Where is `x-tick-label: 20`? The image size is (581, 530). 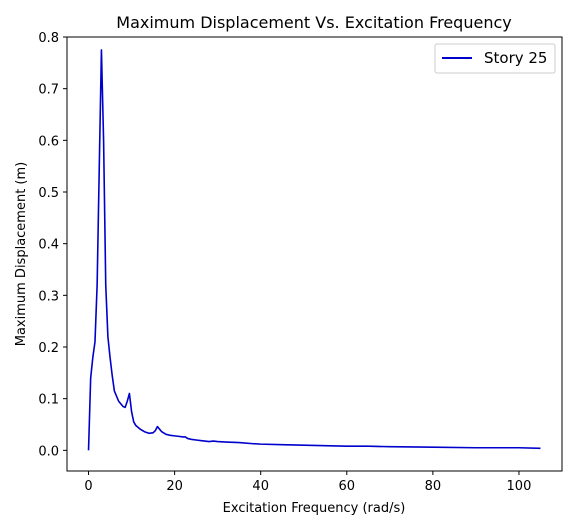 x-tick-label: 20 is located at coordinates (174, 486).